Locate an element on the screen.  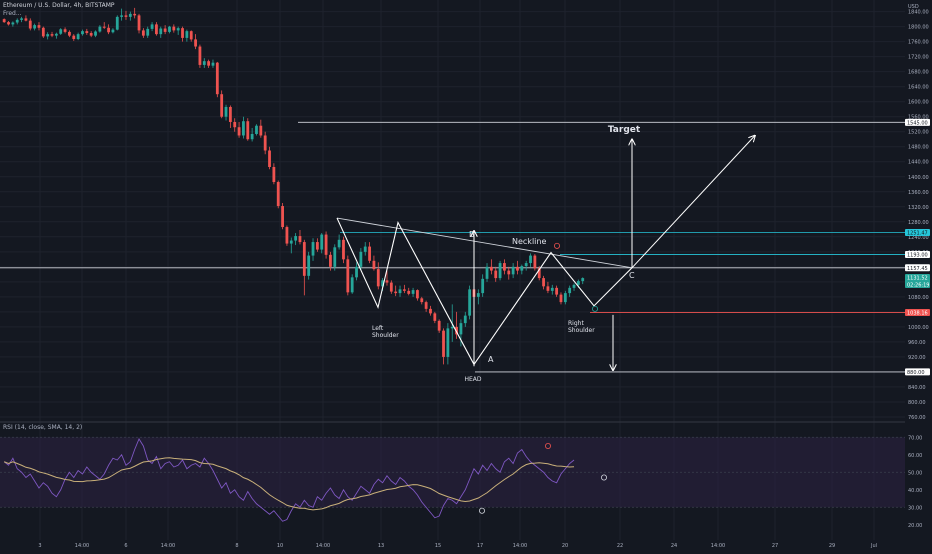
currency-label: USD is located at coordinates (913, 7).